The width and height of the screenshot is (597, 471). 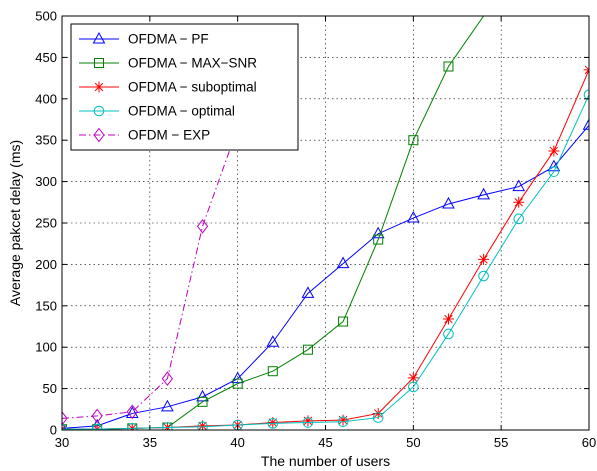 I want to click on x-tick-label: 60, so click(x=589, y=442).